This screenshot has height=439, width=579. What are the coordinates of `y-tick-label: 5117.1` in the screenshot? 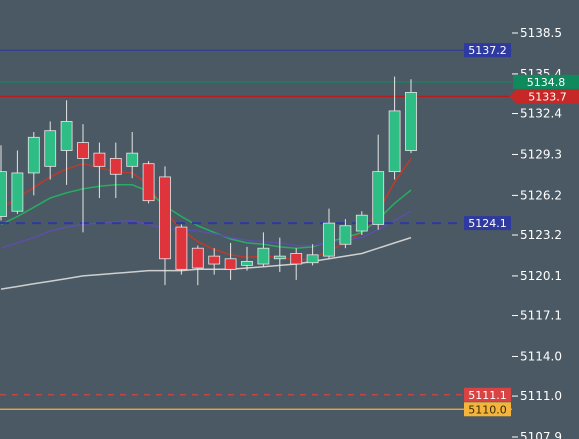 It's located at (541, 316).